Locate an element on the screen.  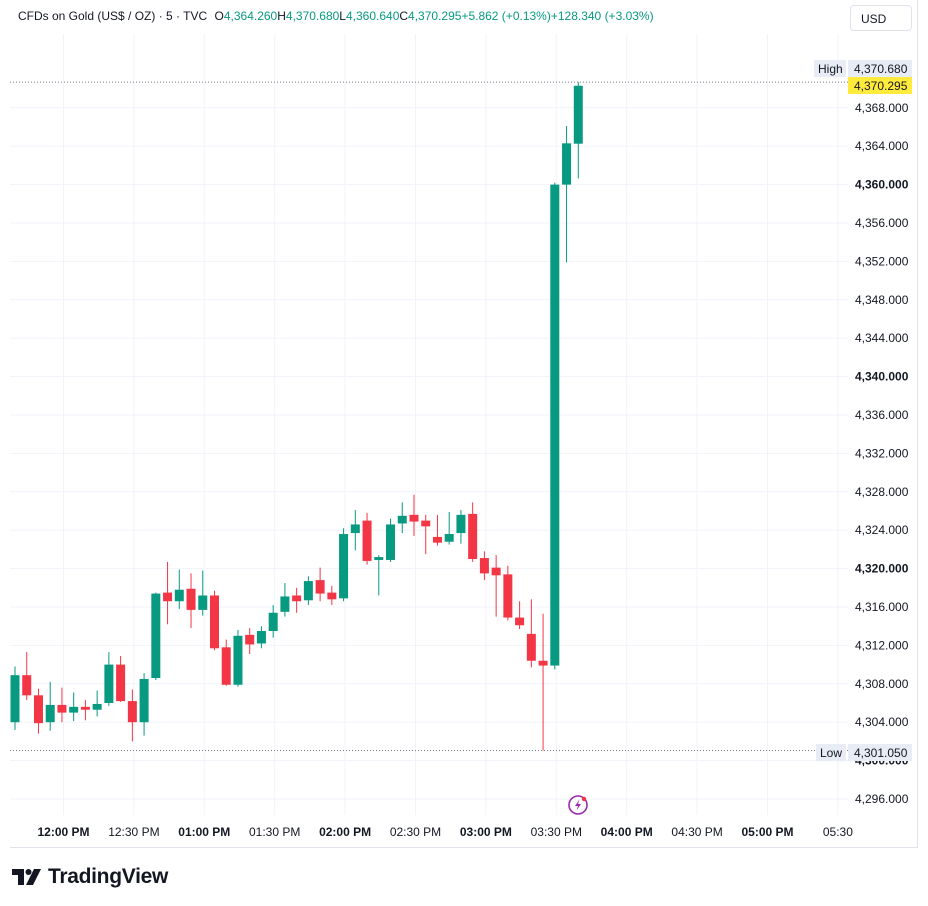
price-badges: High 4,370.680 4,370.295 Low 4,301.050 is located at coordinates (863, 410).